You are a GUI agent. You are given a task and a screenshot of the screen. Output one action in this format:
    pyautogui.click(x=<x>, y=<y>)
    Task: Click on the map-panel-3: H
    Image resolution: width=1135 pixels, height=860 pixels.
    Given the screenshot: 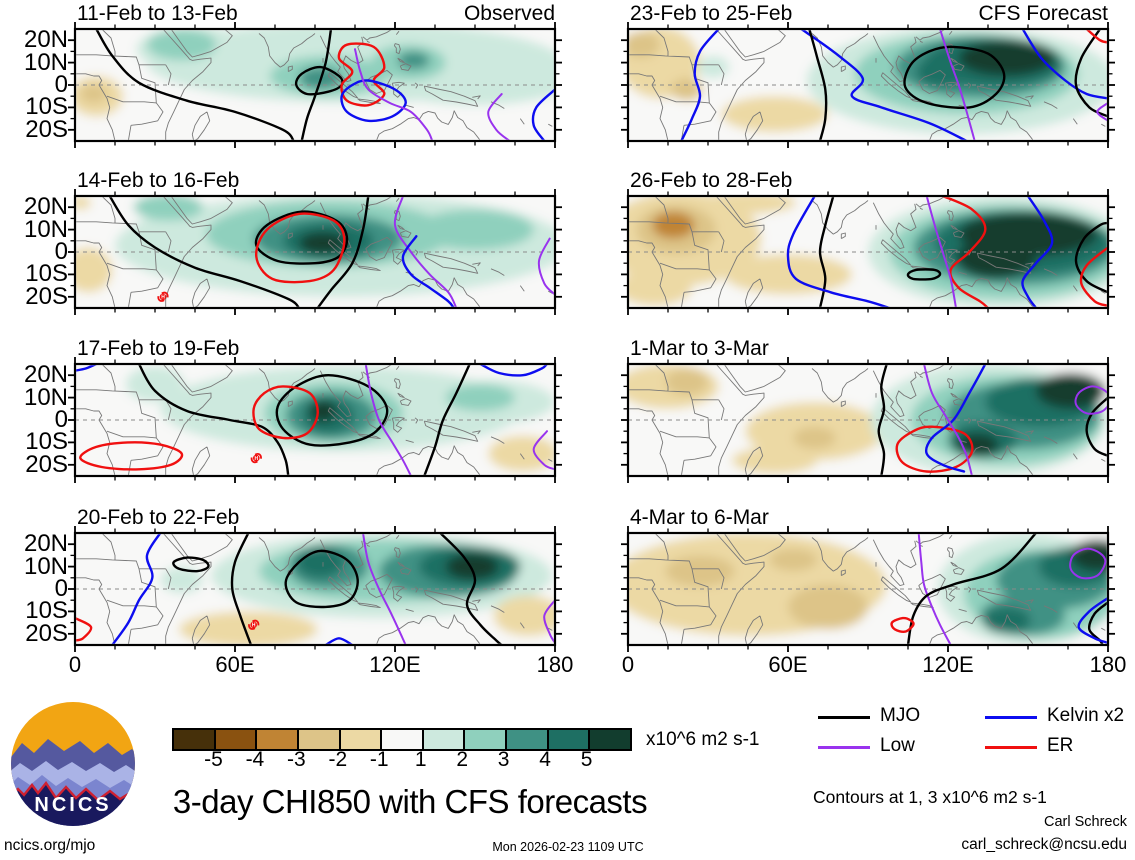 What is the action you would take?
    pyautogui.click(x=315, y=252)
    